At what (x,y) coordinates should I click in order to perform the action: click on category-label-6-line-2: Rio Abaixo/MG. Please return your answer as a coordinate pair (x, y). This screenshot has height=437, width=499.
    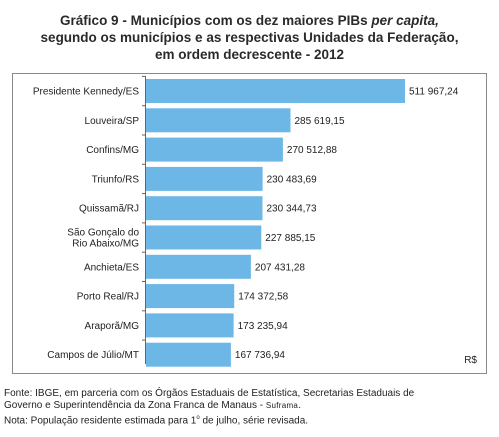
    Looking at the image, I should click on (105, 244).